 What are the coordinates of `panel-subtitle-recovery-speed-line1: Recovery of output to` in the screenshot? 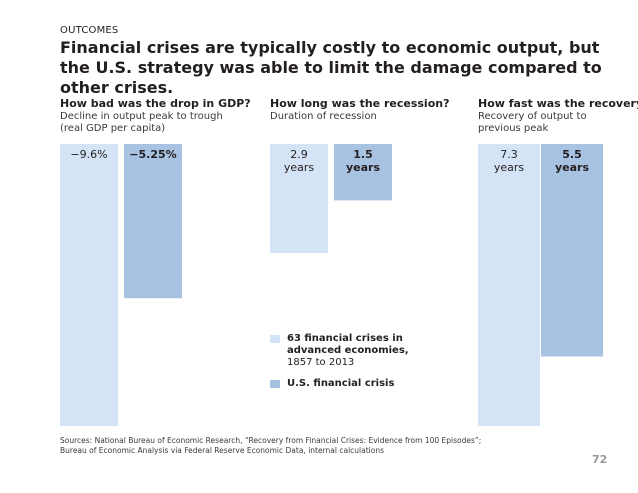 It's located at (532, 116).